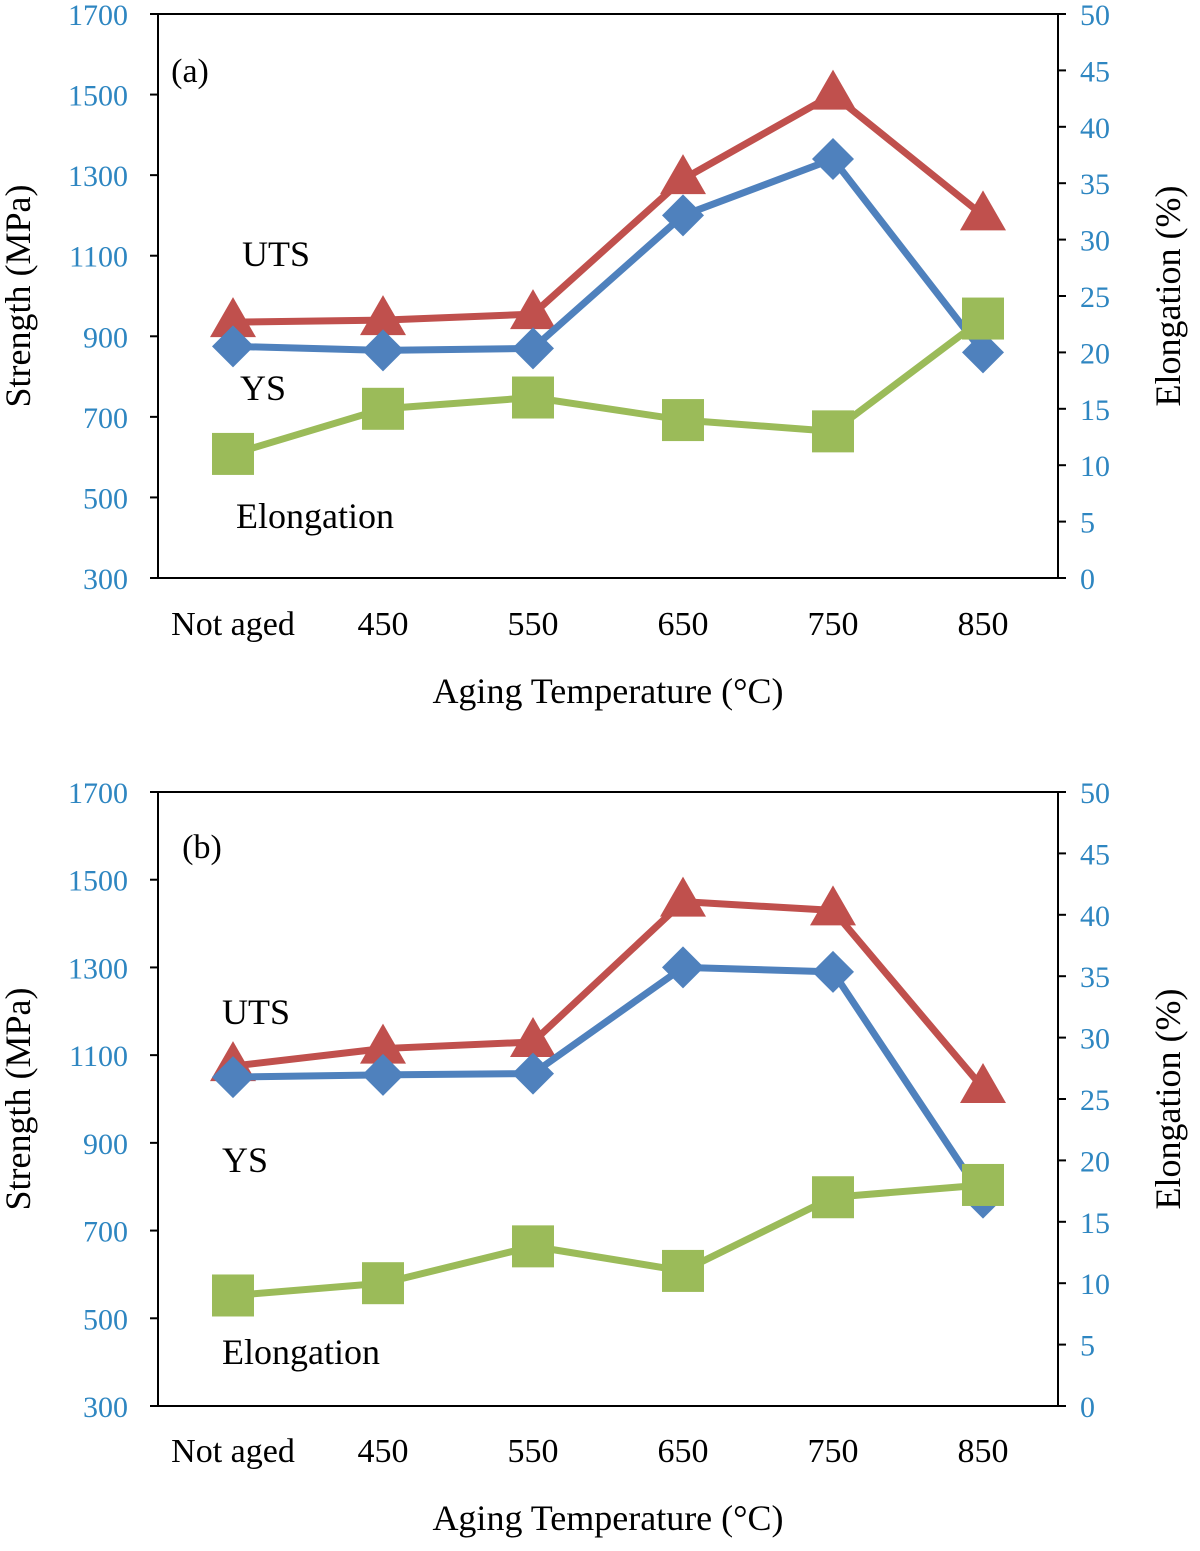  What do you see at coordinates (98, 793) in the screenshot?
I see `y-tick-label: 1700` at bounding box center [98, 793].